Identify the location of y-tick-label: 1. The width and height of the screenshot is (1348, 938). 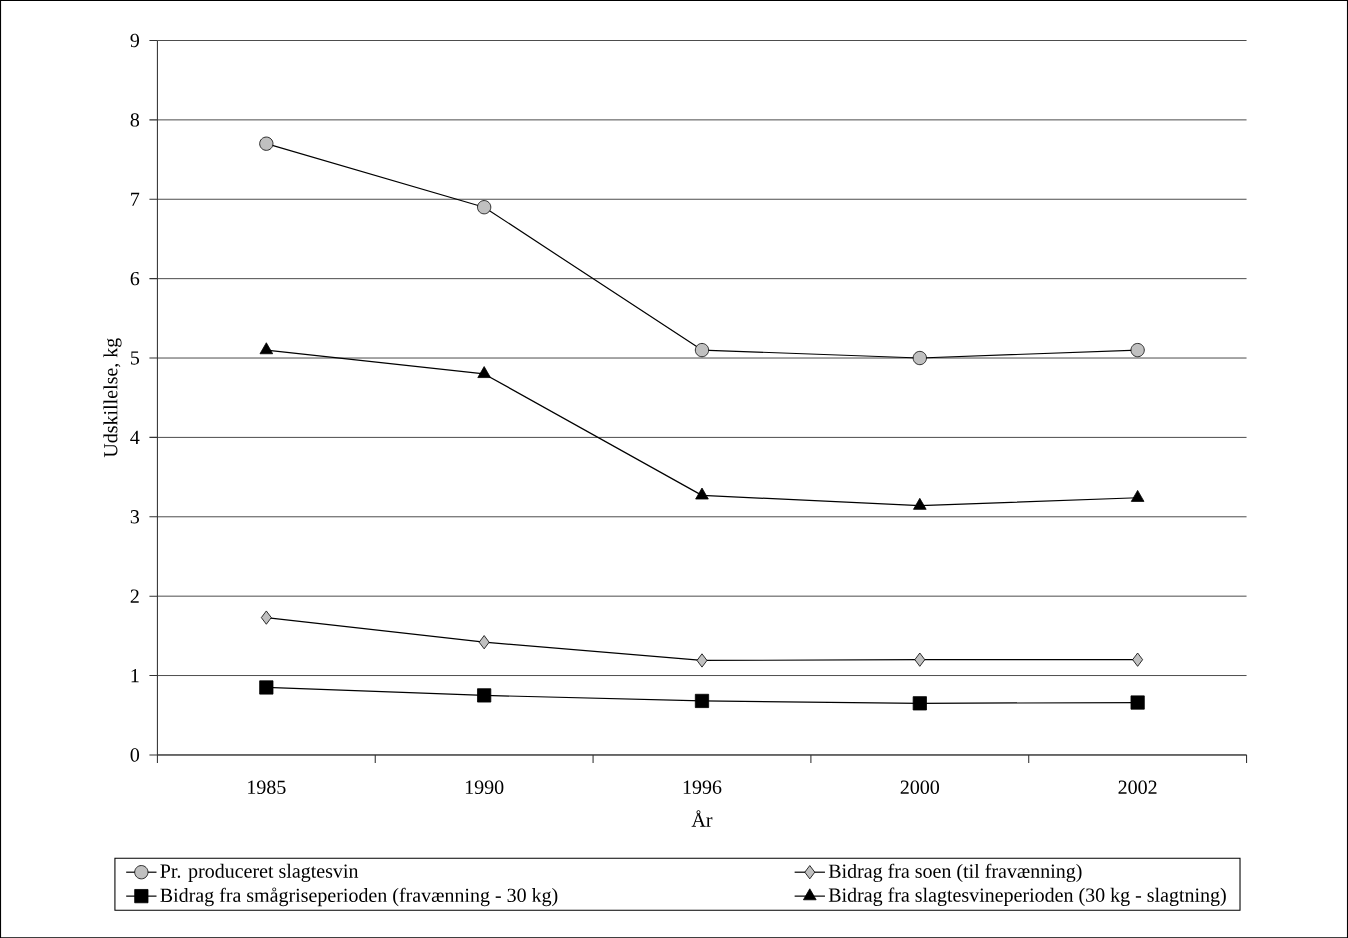
(135, 675).